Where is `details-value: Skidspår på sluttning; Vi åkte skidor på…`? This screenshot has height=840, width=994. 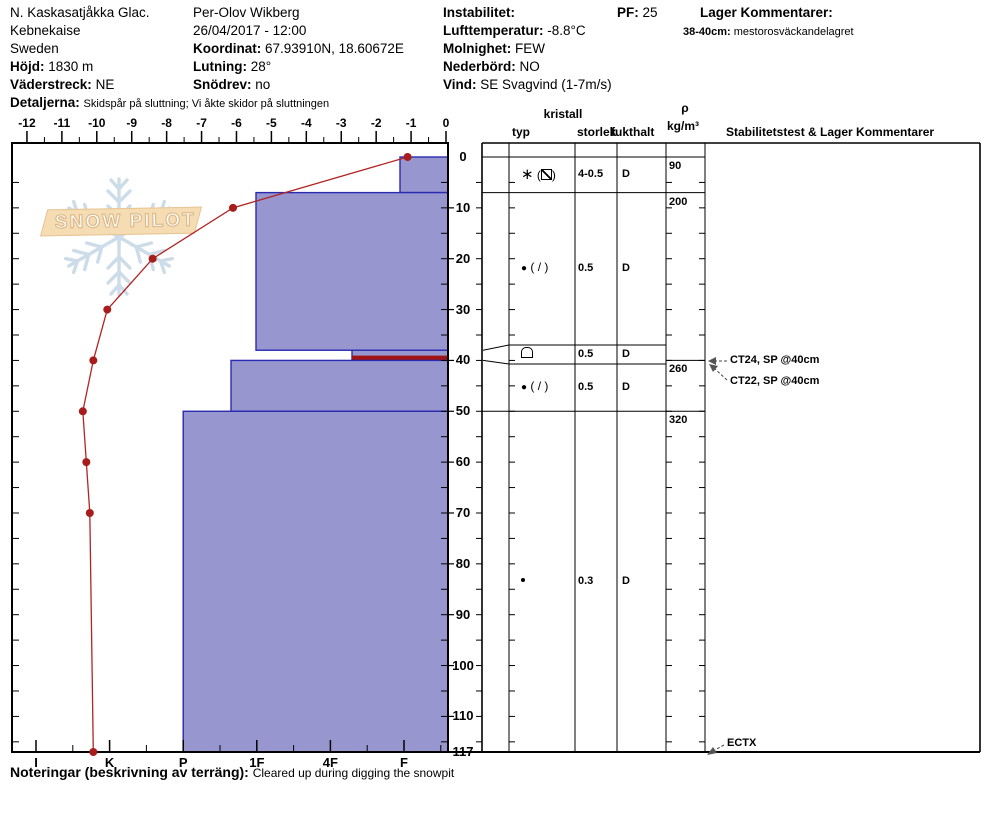
details-value: Skidspår på sluttning; Vi åkte skidor på… is located at coordinates (206, 104).